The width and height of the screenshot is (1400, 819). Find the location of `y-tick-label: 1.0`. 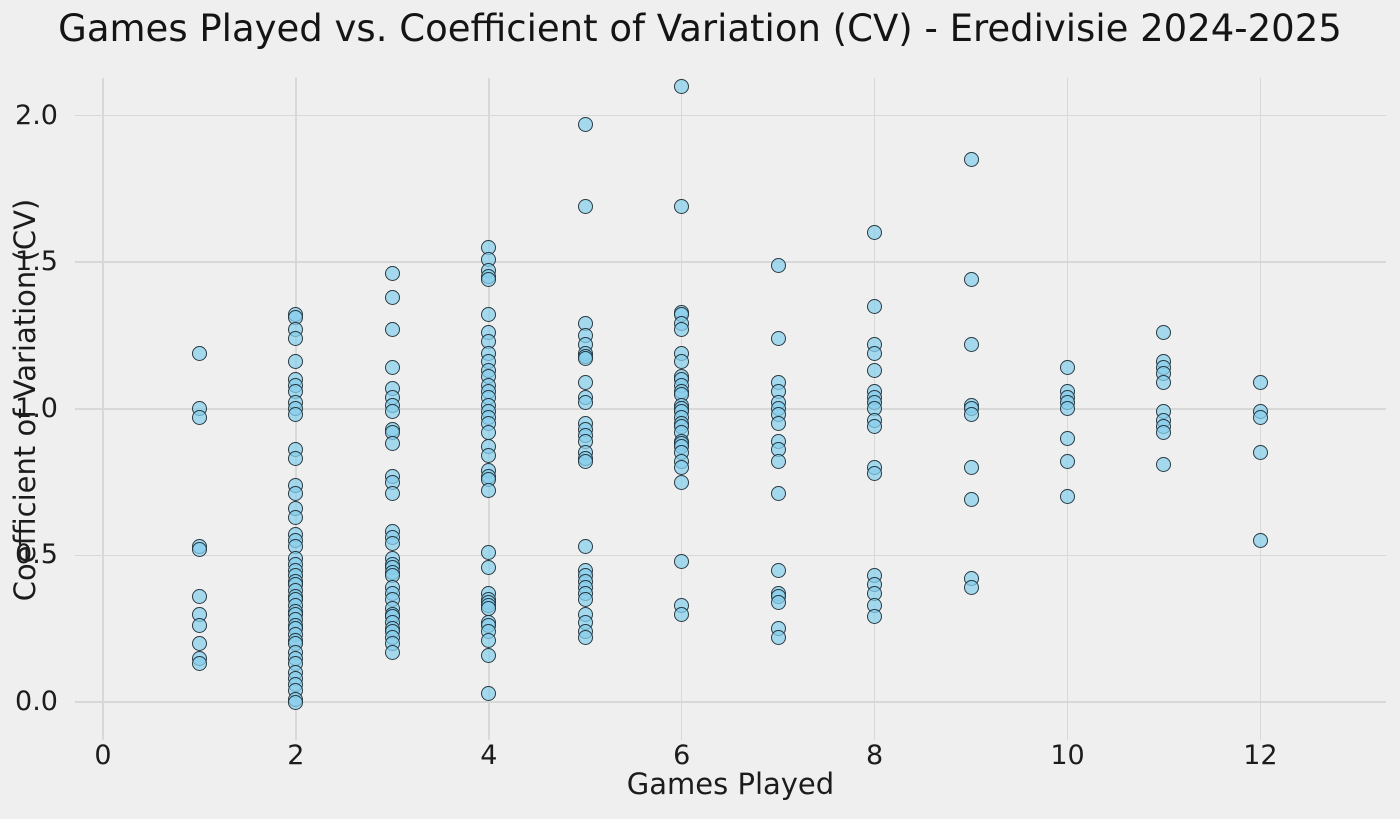

y-tick-label: 1.0 is located at coordinates (36, 408).